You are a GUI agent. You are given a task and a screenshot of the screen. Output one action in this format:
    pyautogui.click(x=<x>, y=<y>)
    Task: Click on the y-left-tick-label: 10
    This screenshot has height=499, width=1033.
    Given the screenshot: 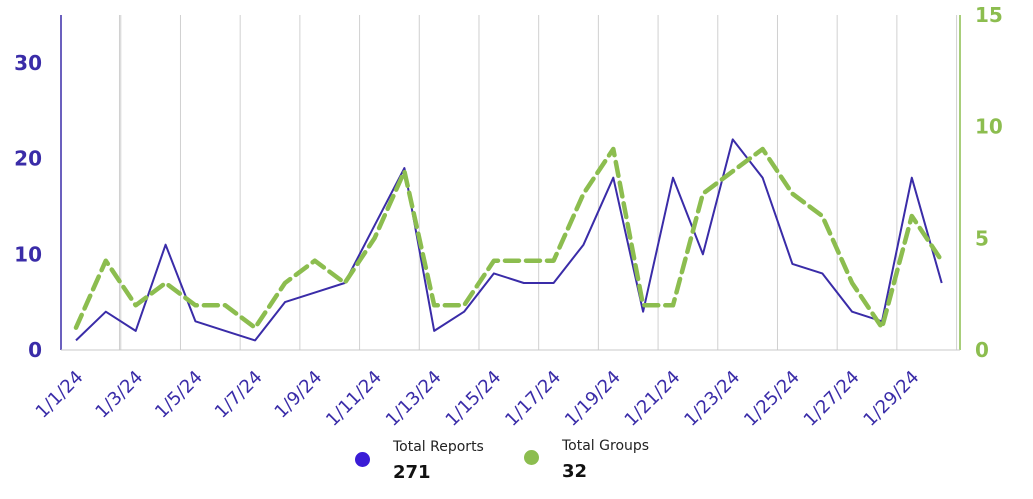 What is the action you would take?
    pyautogui.click(x=28, y=254)
    